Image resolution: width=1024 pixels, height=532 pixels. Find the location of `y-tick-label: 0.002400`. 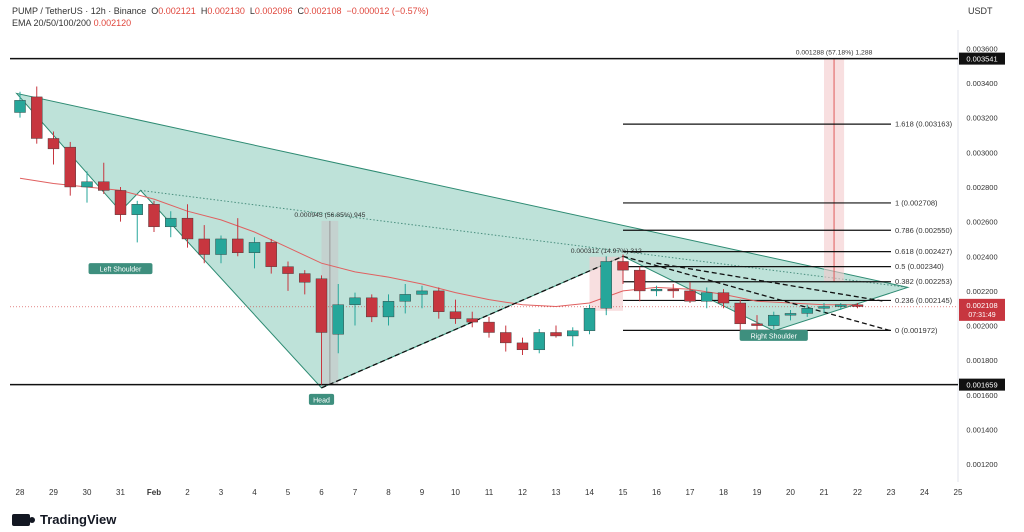

y-tick-label: 0.002400 is located at coordinates (981, 256).